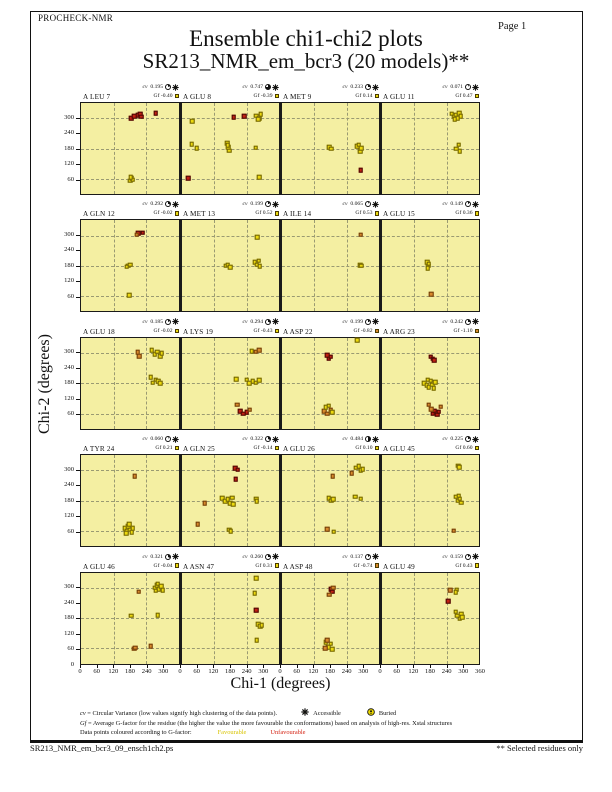 This screenshot has height=792, width=612. What do you see at coordinates (161, 322) in the screenshot?
I see `cv-line: cv 0.185` at bounding box center [161, 322].